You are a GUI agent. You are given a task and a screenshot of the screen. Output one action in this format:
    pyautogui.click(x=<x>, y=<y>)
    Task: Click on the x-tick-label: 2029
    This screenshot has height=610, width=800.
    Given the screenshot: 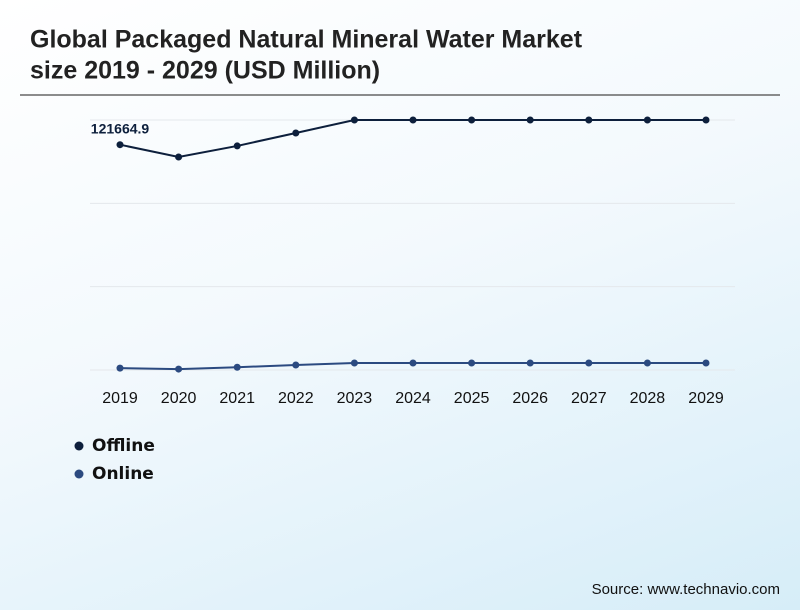 What is the action you would take?
    pyautogui.click(x=706, y=398)
    